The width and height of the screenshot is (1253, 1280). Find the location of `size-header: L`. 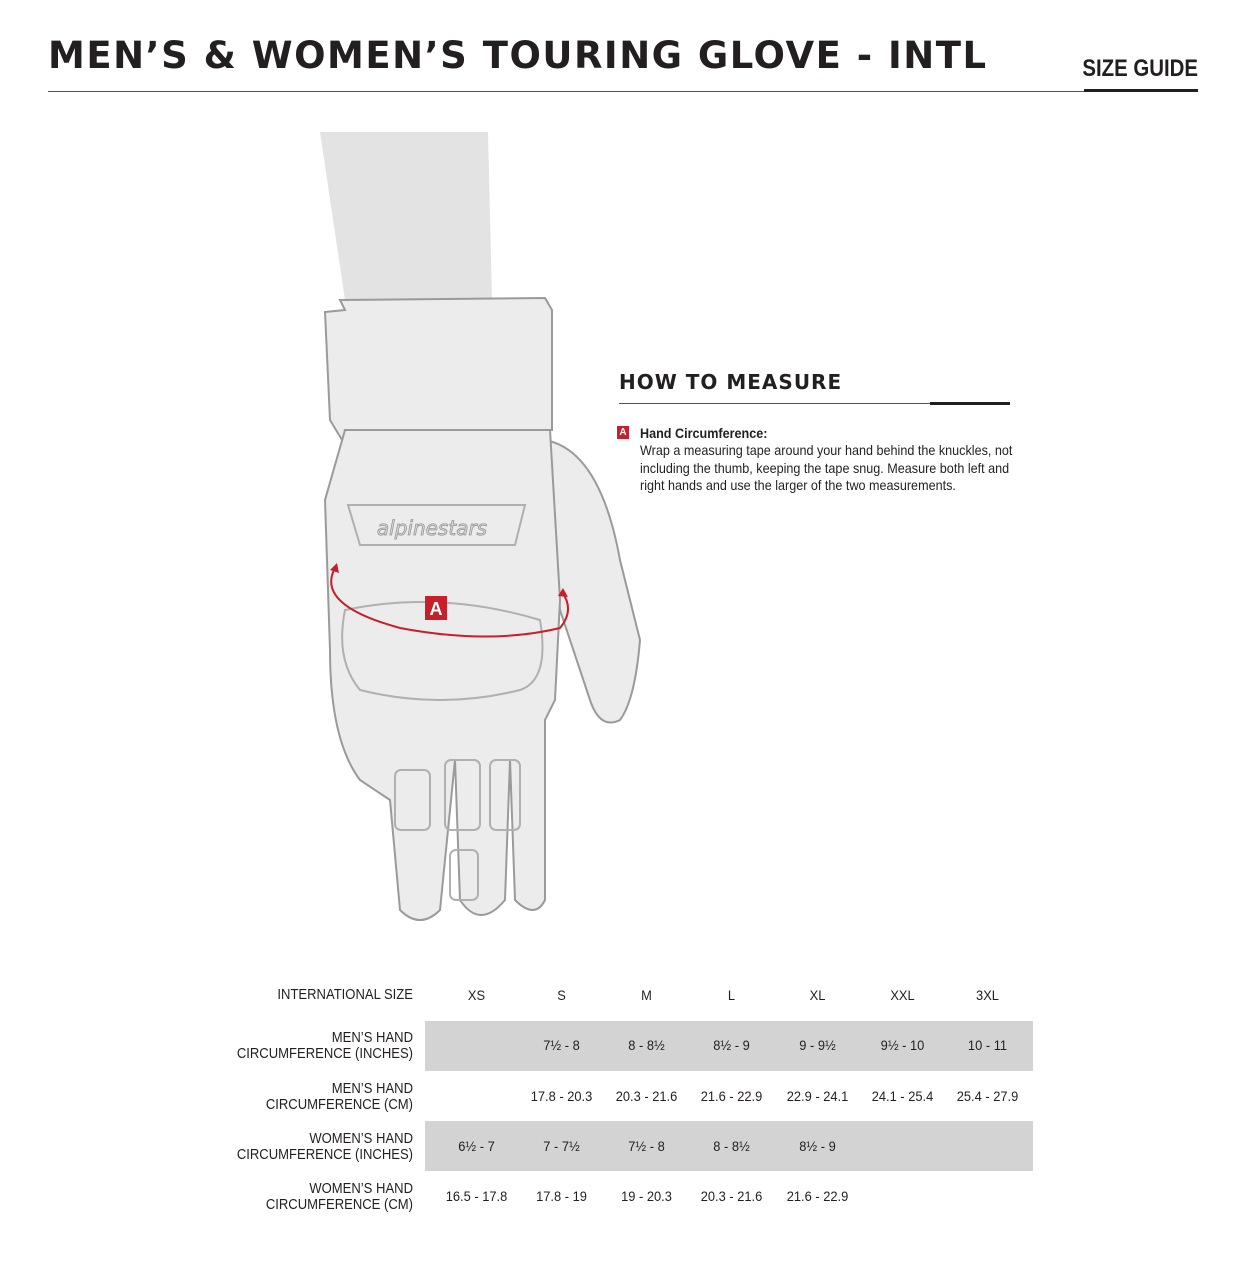

size-header: L is located at coordinates (731, 995).